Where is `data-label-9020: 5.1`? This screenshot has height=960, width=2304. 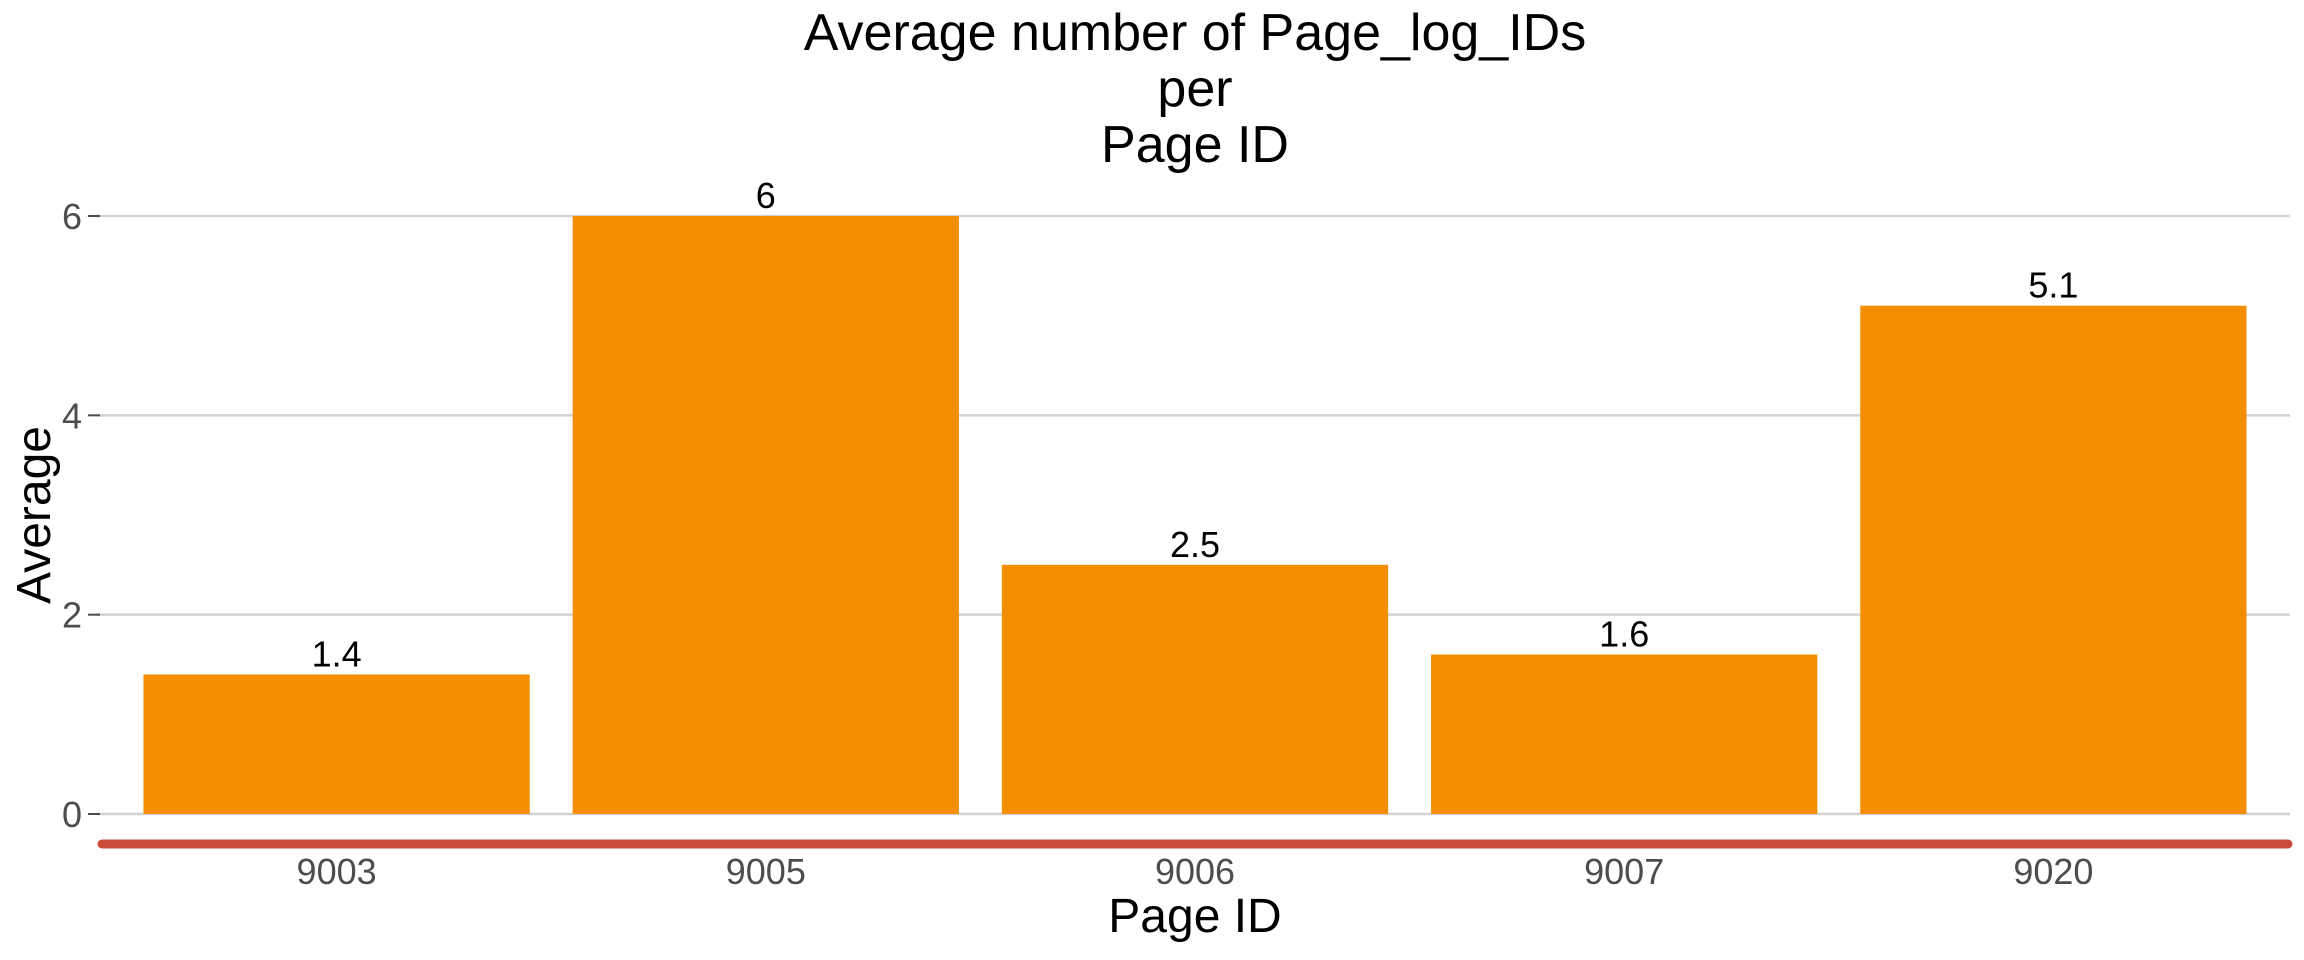
data-label-9020: 5.1 is located at coordinates (2053, 285).